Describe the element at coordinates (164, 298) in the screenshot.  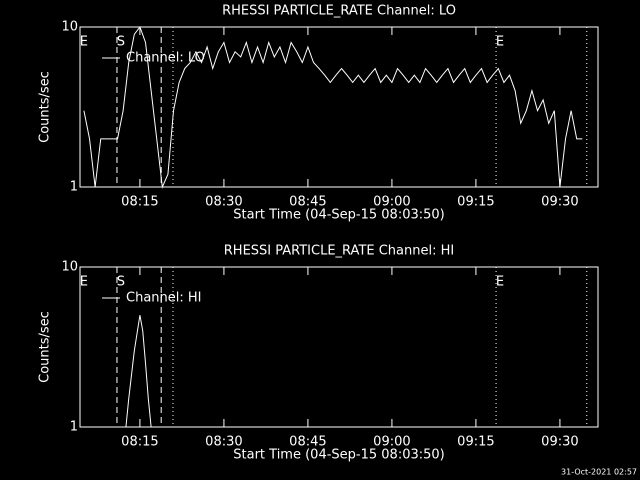
I see `legend-label: Channel: HI` at that location.